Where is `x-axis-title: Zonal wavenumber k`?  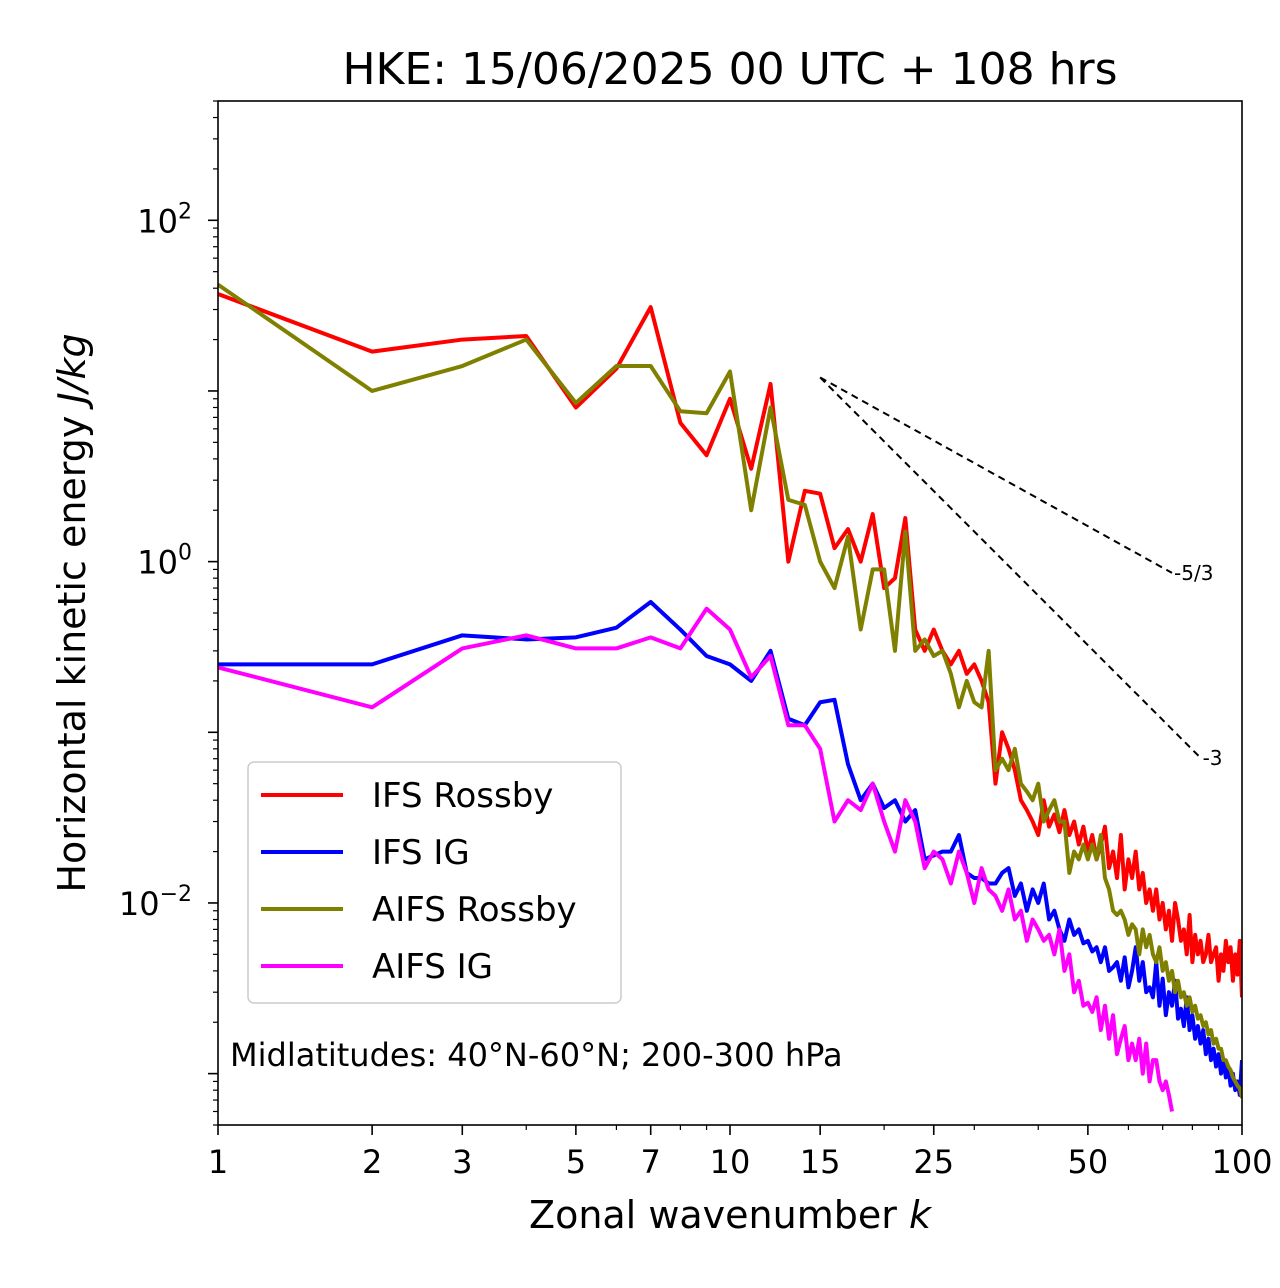 x-axis-title: Zonal wavenumber k is located at coordinates (731, 1215).